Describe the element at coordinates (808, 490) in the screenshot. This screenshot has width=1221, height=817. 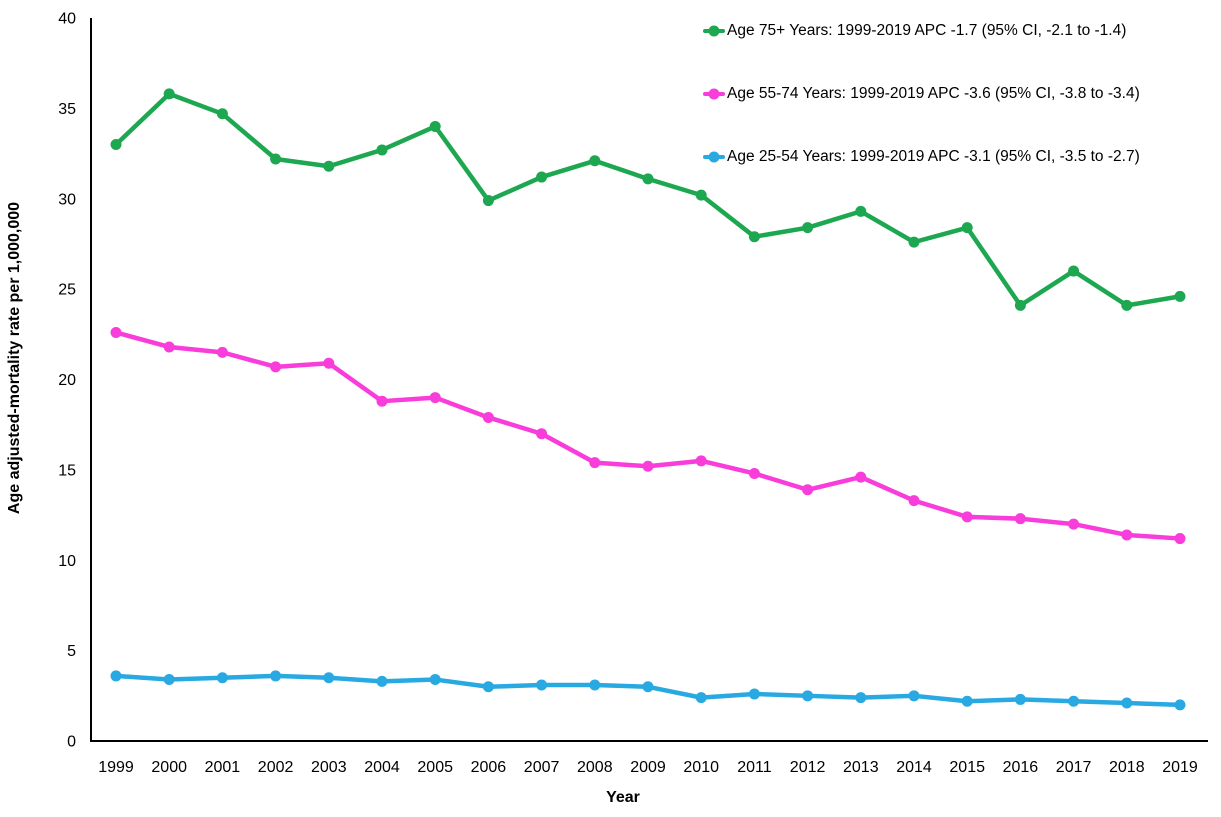
I see `point-age-55-74-2012` at that location.